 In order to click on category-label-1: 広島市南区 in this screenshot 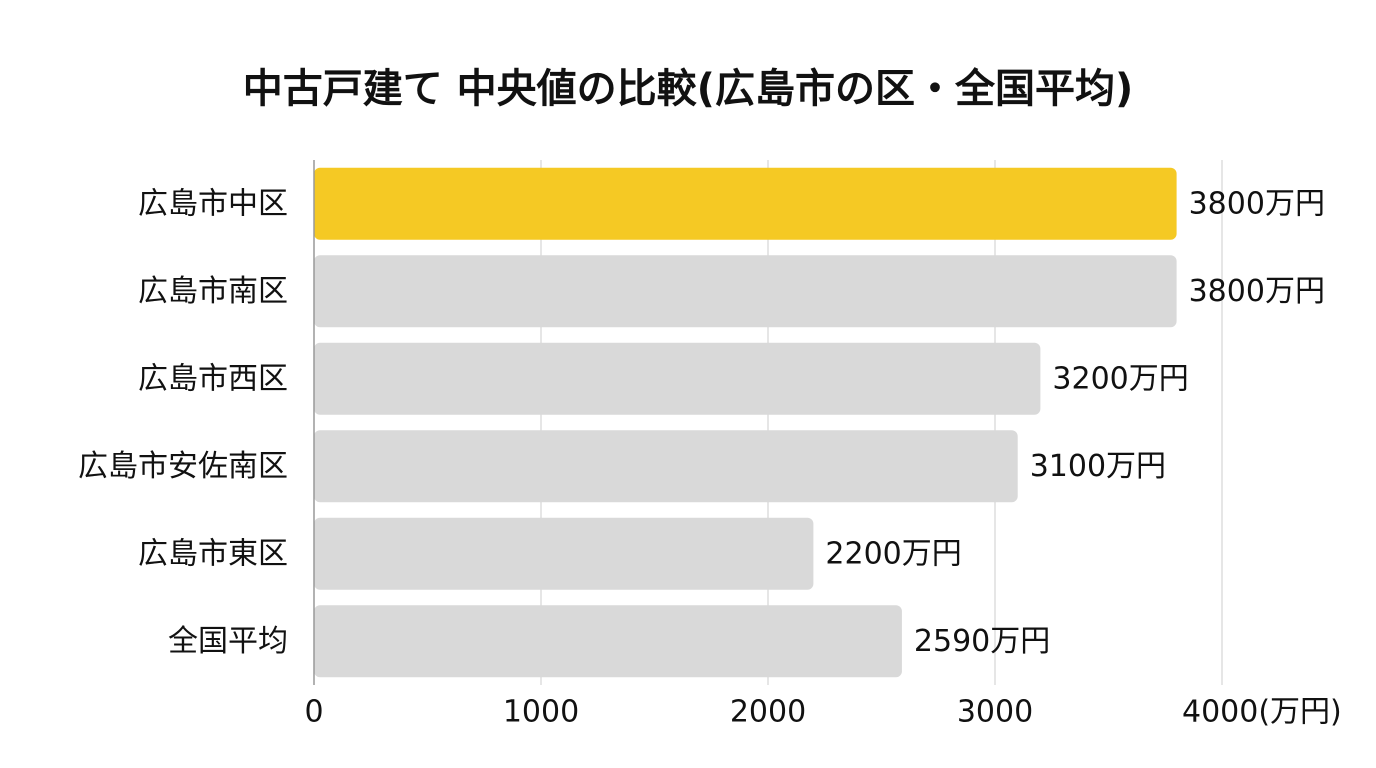, I will do `click(213, 291)`.